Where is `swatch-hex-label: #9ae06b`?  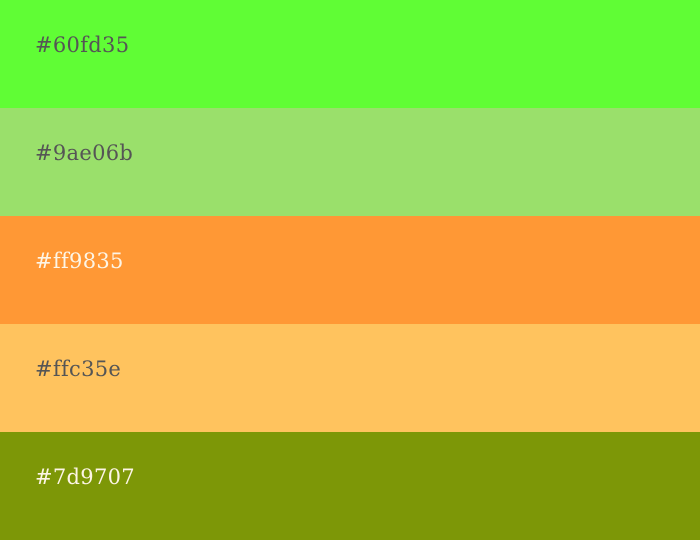 swatch-hex-label: #9ae06b is located at coordinates (84, 153).